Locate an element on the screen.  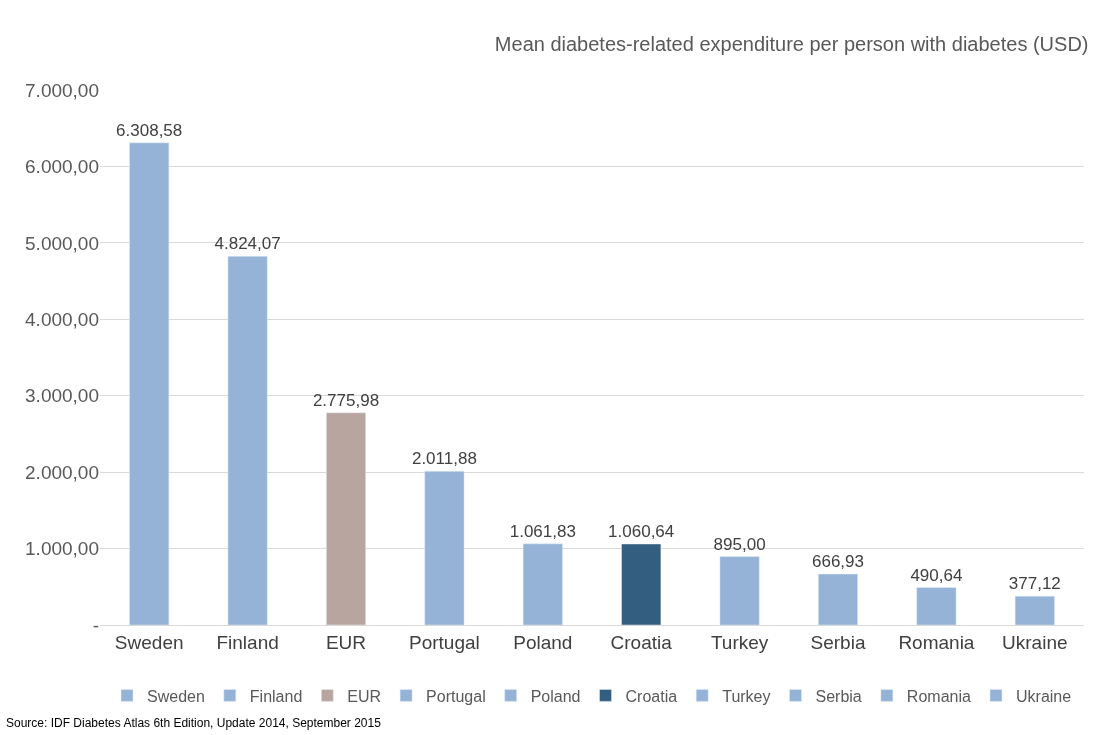
y-tick-label: 3.000,00 is located at coordinates (62, 396).